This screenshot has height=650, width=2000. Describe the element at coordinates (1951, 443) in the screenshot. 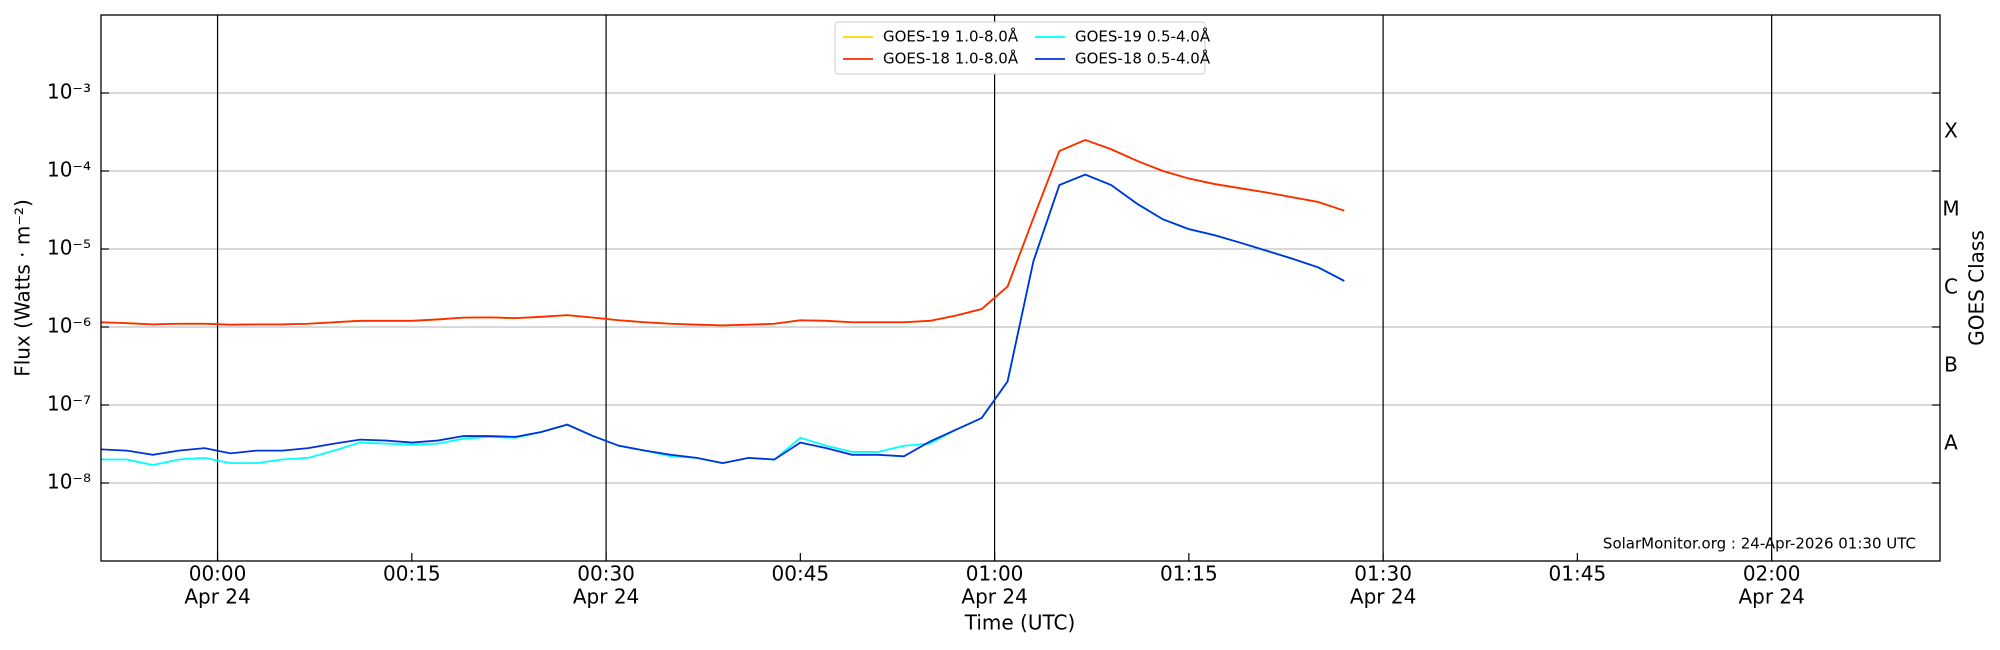

I see `class-label: A` at that location.